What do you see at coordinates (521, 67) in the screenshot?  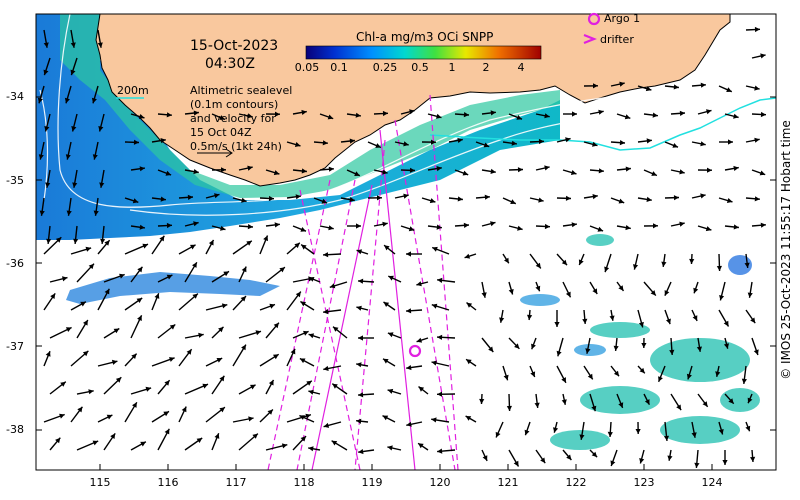 I see `colorbar-tick: 4` at bounding box center [521, 67].